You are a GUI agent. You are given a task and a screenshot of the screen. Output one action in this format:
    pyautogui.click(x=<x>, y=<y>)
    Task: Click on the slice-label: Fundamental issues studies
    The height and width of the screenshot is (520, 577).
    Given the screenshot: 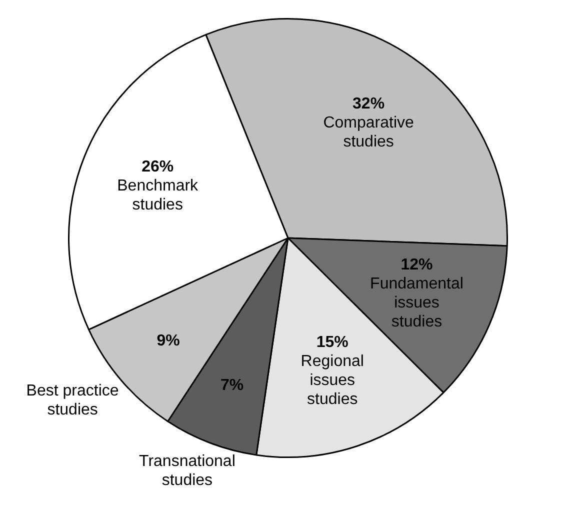 What is the action you would take?
    pyautogui.click(x=417, y=303)
    